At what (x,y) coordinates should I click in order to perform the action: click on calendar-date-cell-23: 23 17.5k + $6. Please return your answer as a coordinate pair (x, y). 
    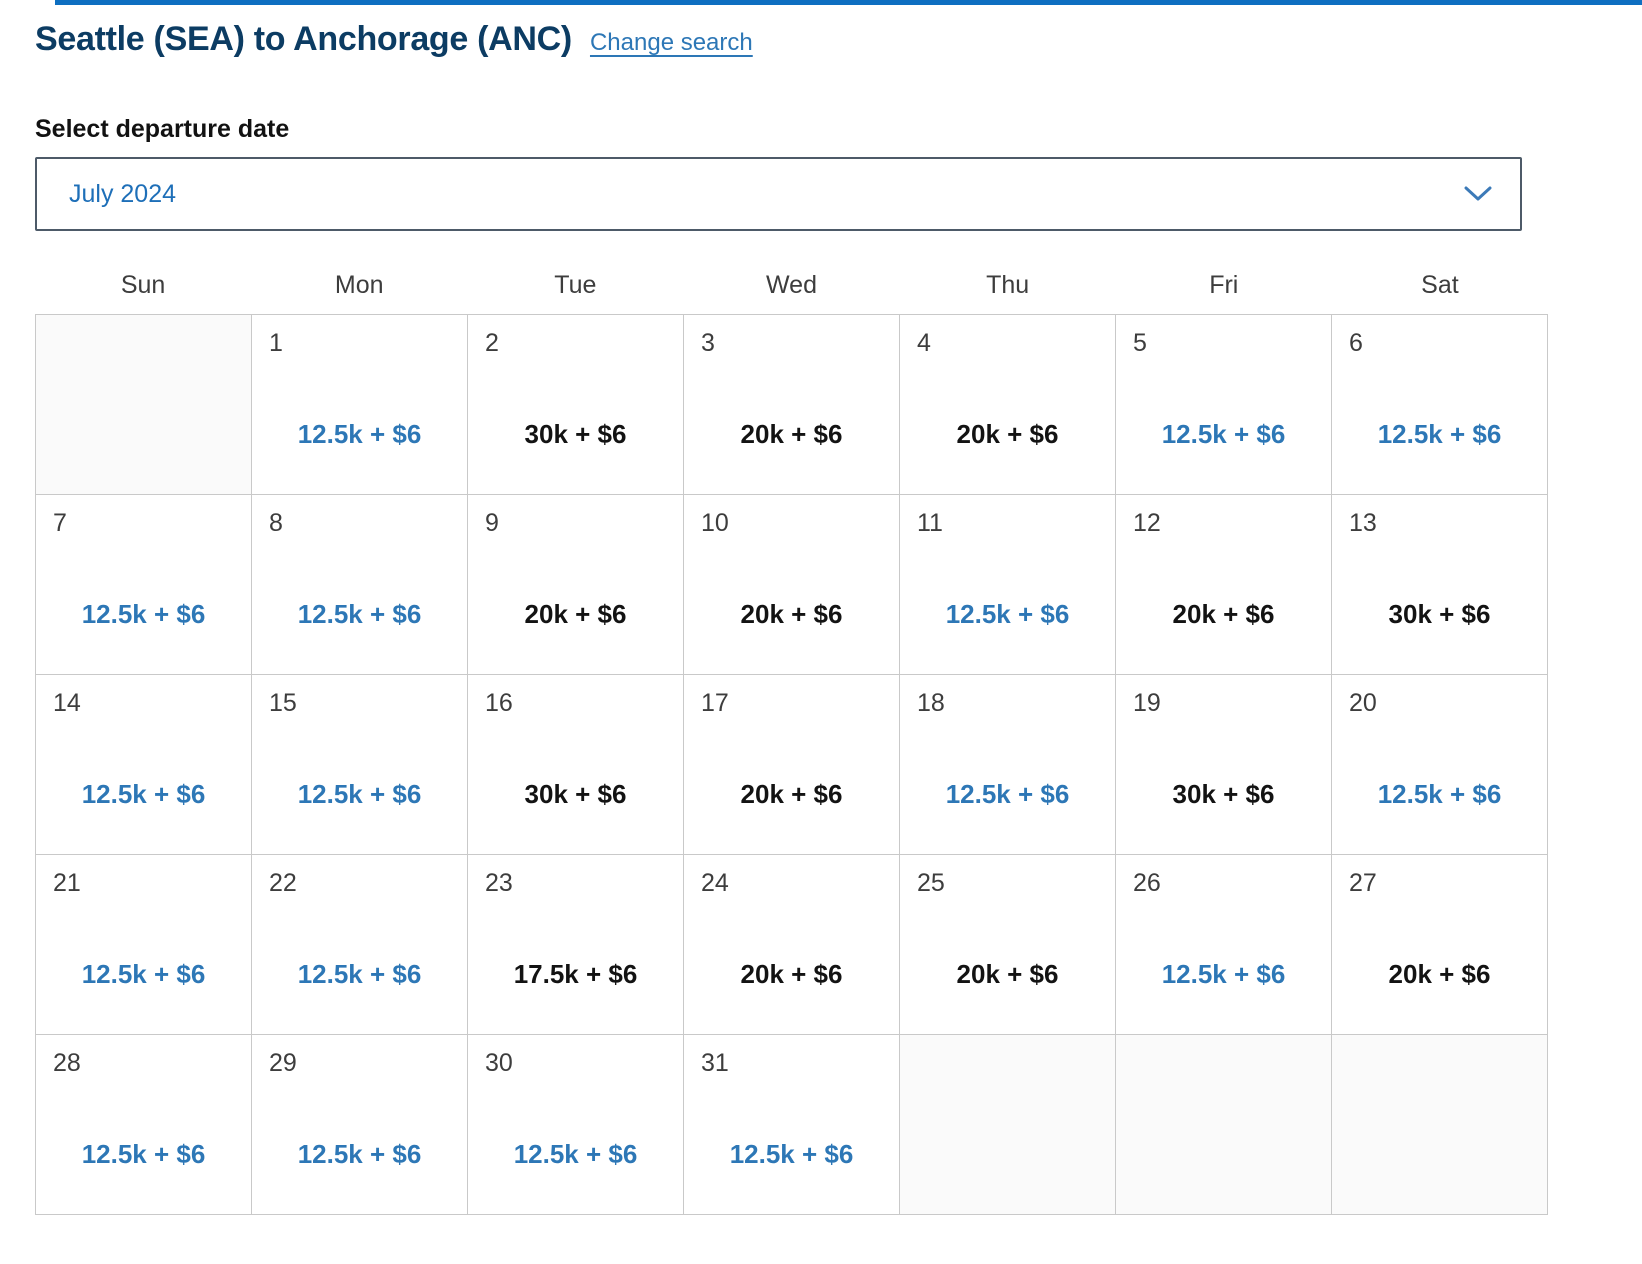
    Looking at the image, I should click on (576, 945).